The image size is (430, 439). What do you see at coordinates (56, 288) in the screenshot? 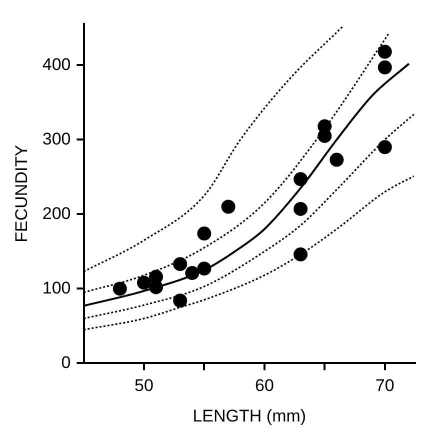
I see `y-tick-label: 100` at bounding box center [56, 288].